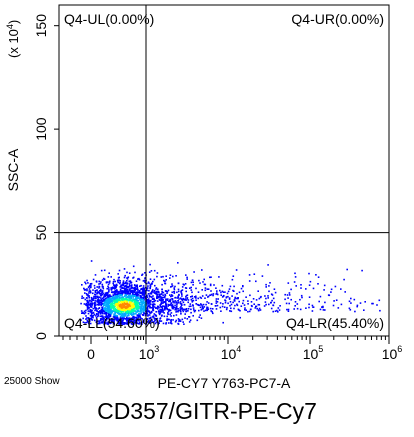 Image resolution: width=414 pixels, height=437 pixels. What do you see at coordinates (41, 233) in the screenshot?
I see `y-tick-label: 50` at bounding box center [41, 233].